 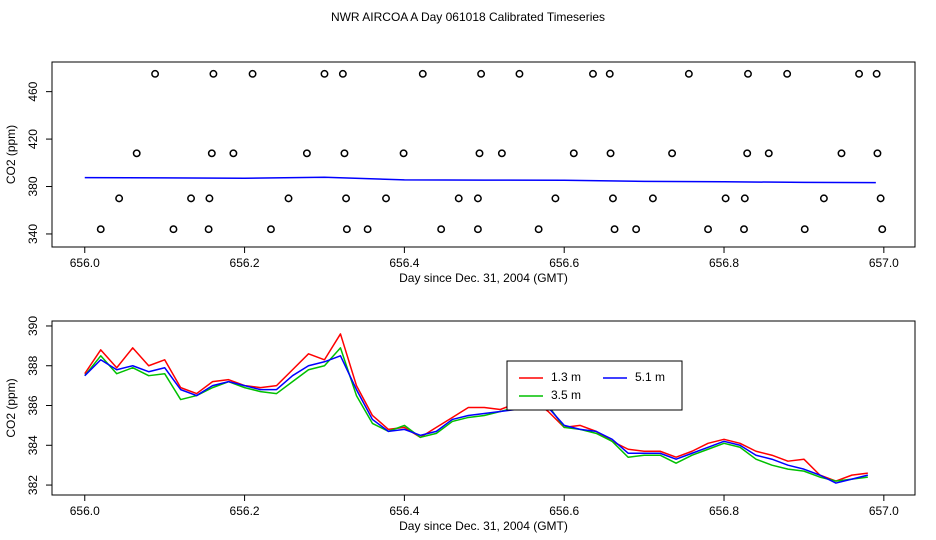 What do you see at coordinates (566, 377) in the screenshot?
I see `legend-label: 1.3 m` at bounding box center [566, 377].